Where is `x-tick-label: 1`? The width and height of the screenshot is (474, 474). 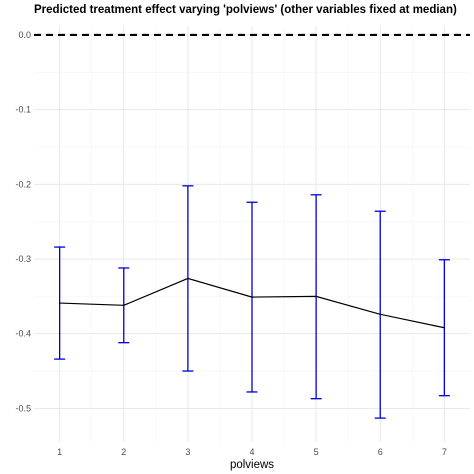 x-tick-label: 1 is located at coordinates (59, 452).